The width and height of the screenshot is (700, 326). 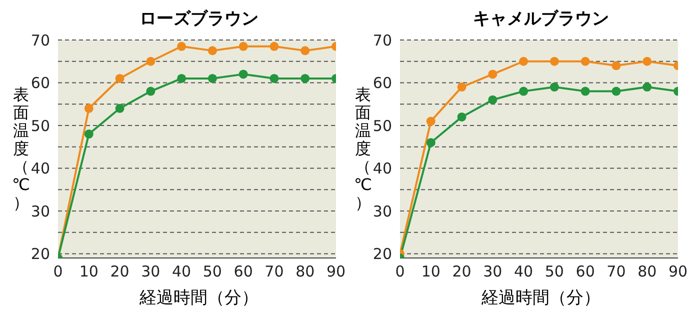 I want to click on chart-title: キャメルブラウン, so click(x=541, y=19).